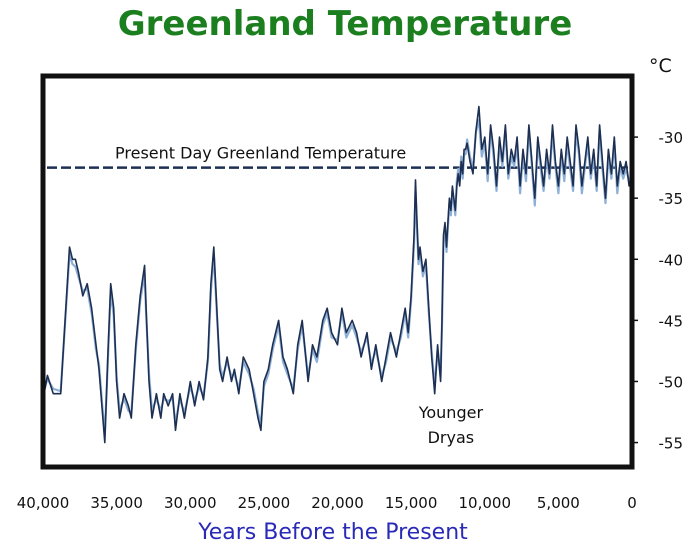 This screenshot has width=697, height=559. Describe the element at coordinates (671, 382) in the screenshot. I see `y-tick-label: -50` at that location.